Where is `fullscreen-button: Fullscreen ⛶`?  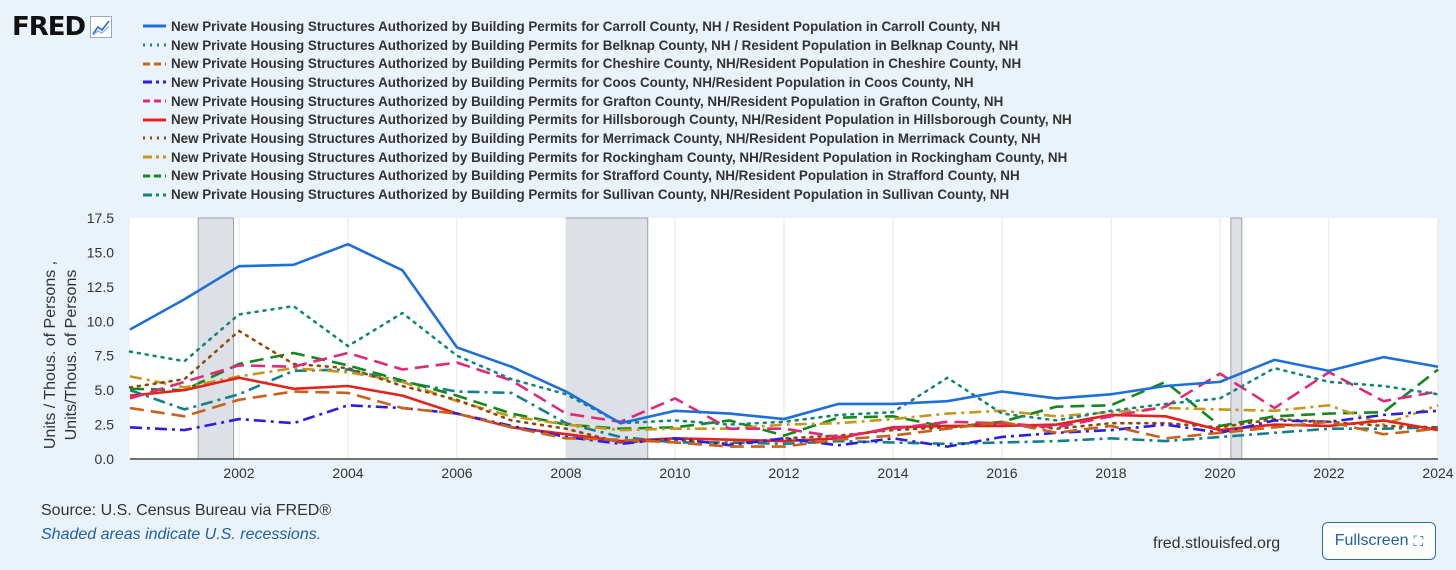 fullscreen-button: Fullscreen ⛶ is located at coordinates (1379, 541).